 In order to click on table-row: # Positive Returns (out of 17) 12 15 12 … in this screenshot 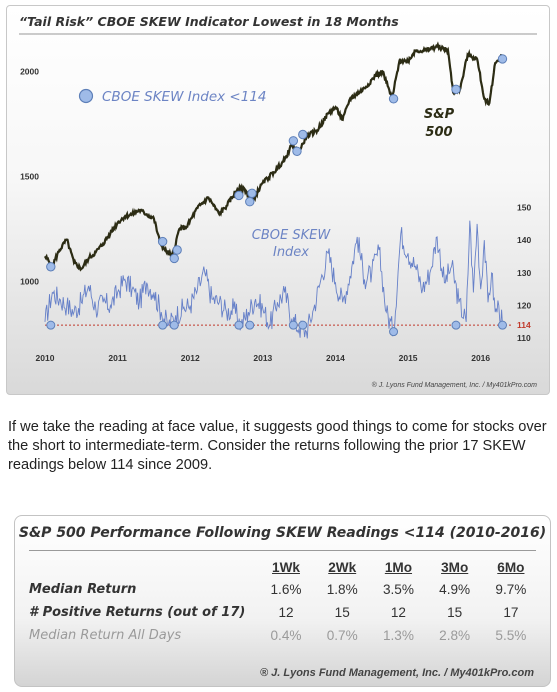, I will do `click(284, 612)`.